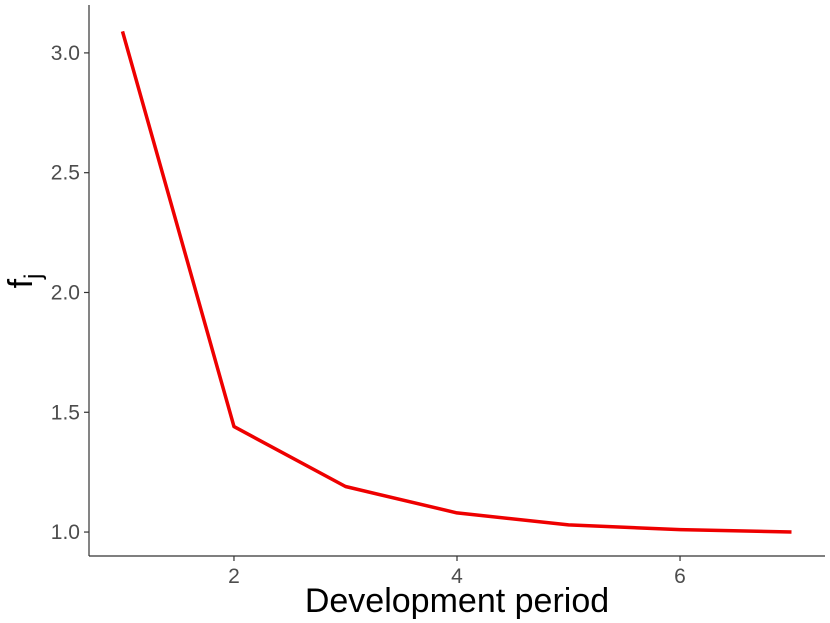 Image resolution: width=830 pixels, height=623 pixels. Describe the element at coordinates (234, 576) in the screenshot. I see `x-tick-label: 2` at that location.